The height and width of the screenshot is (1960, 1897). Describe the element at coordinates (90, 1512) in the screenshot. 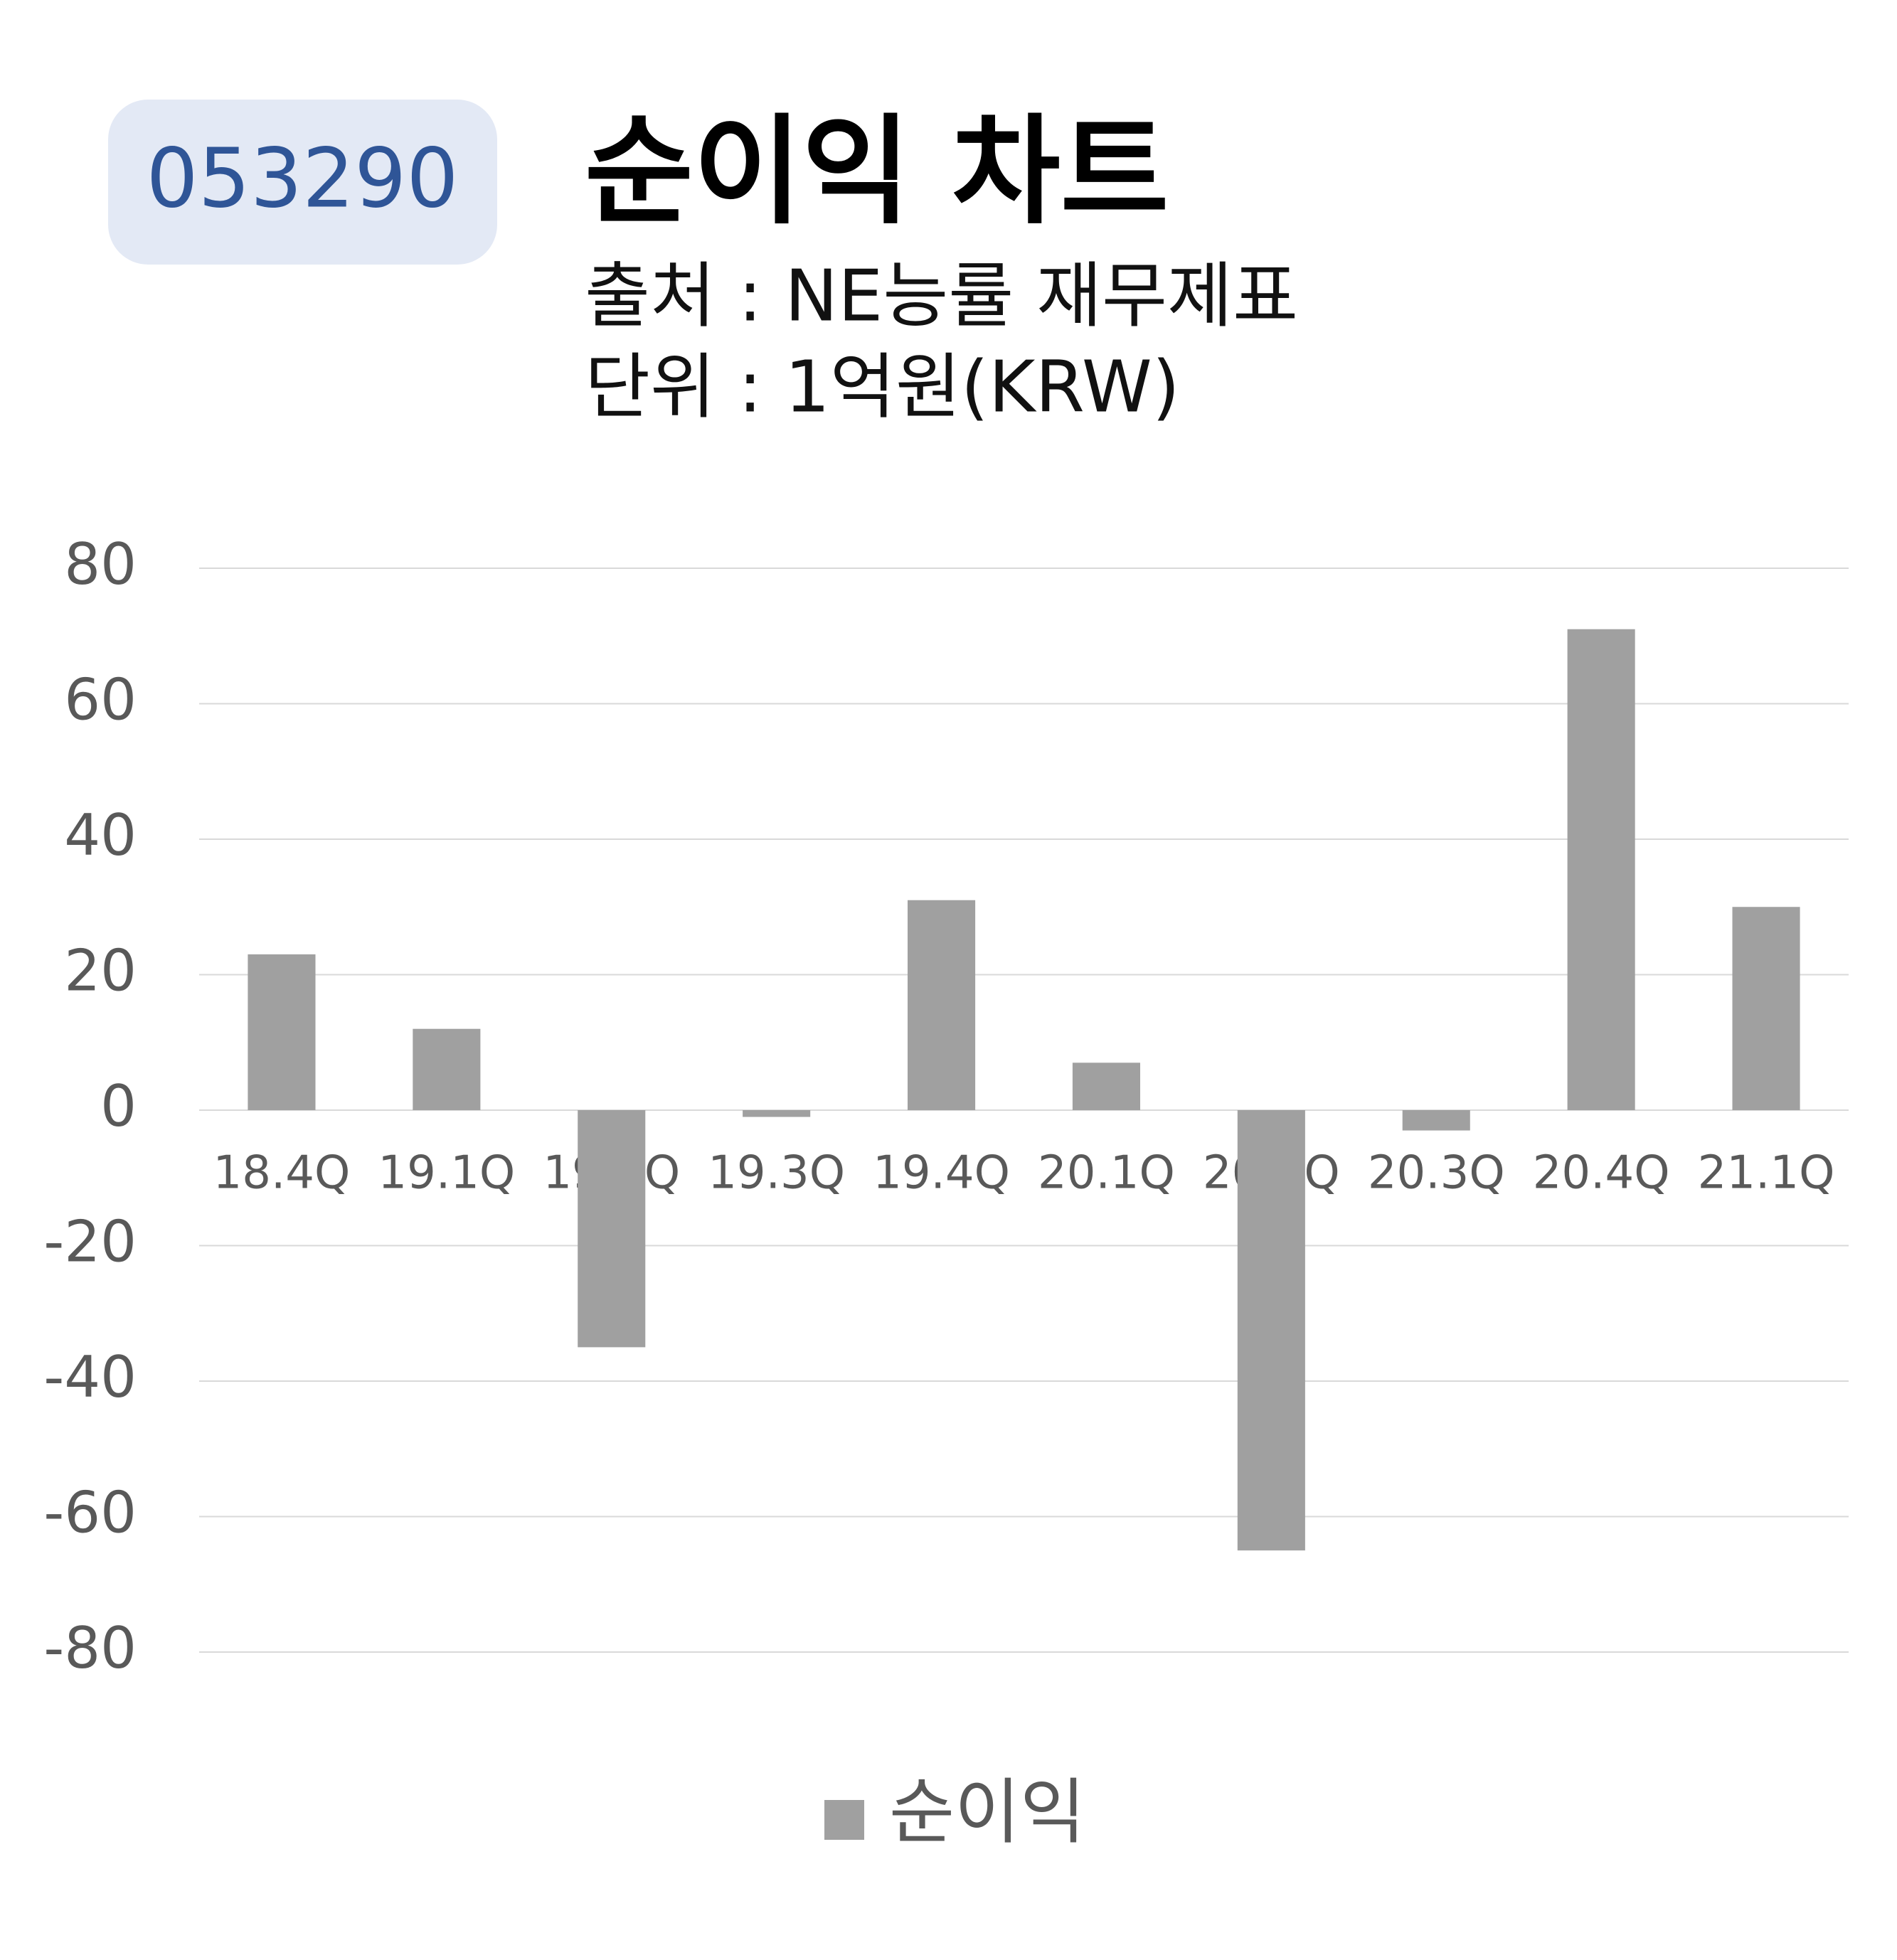

I see `y-tick-label: -60` at that location.